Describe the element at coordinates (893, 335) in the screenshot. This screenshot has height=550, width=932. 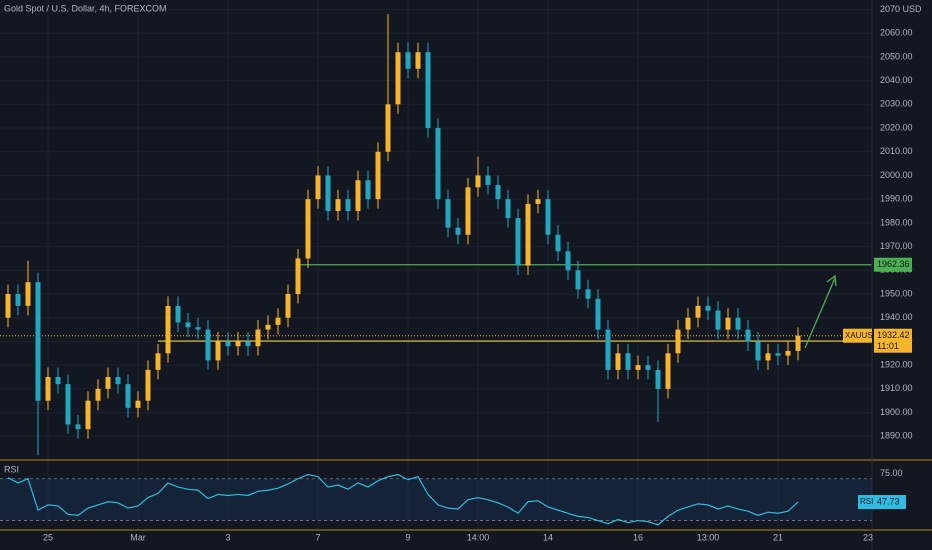
I see `last-price-label: 1932.42` at that location.